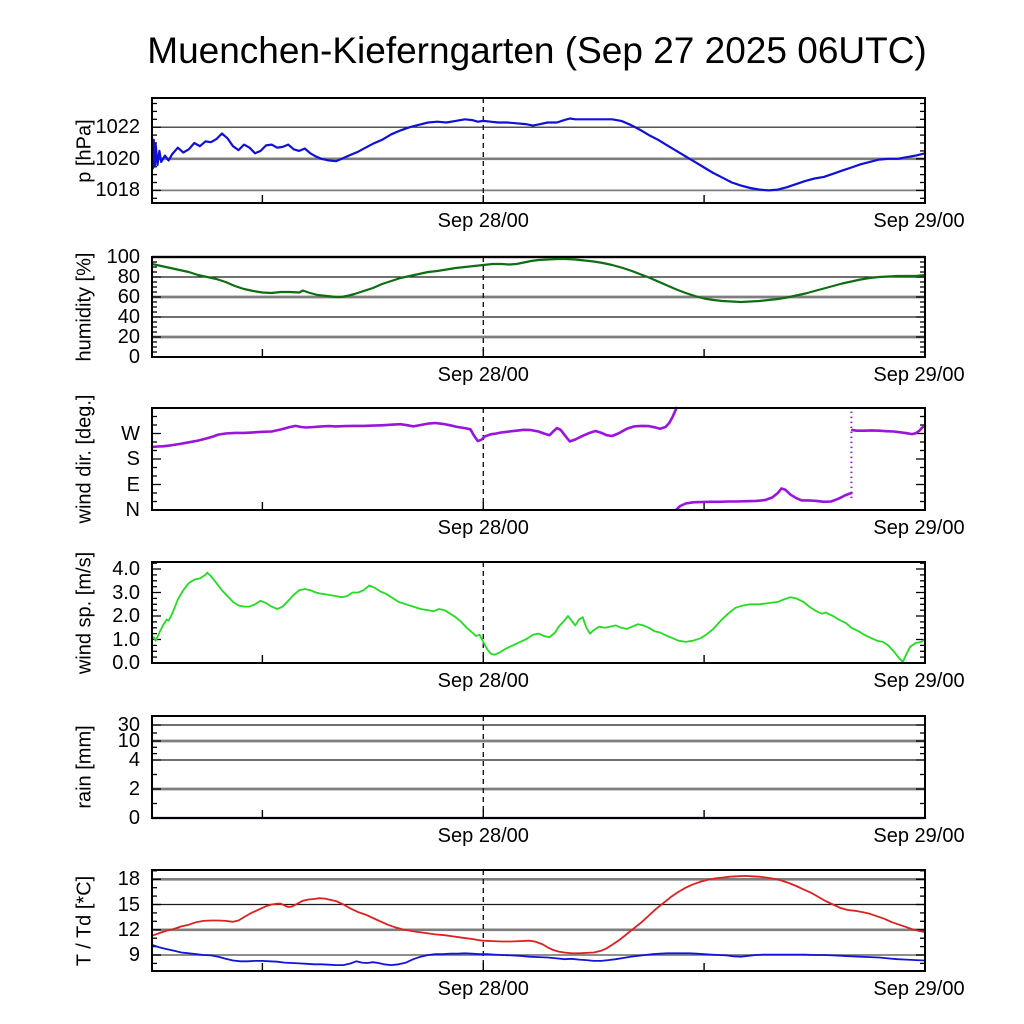 Image resolution: width=1024 pixels, height=1024 pixels. I want to click on pressure-line, so click(538, 154).